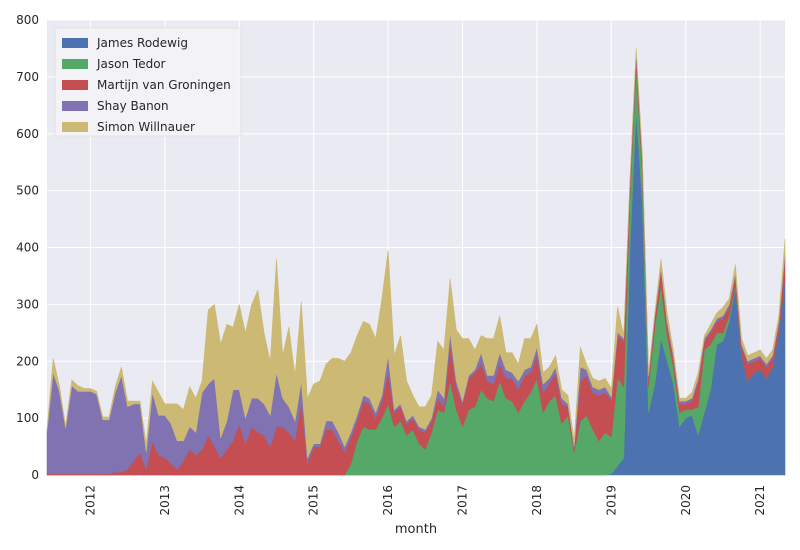 This screenshot has width=800, height=550. I want to click on legend-box, so click(148, 82).